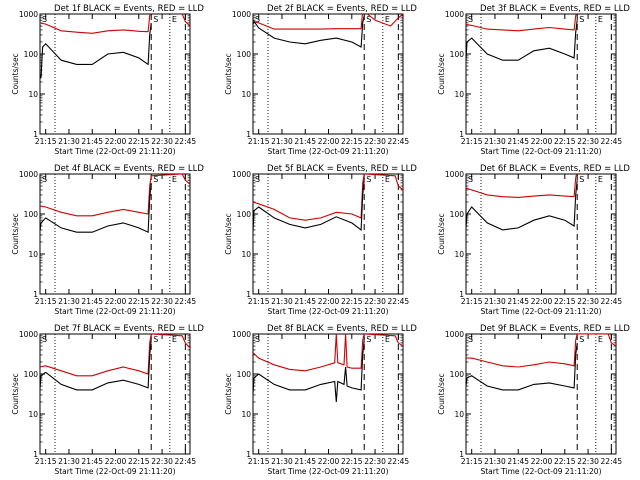 The height and width of the screenshot is (480, 640). I want to click on panel-title: Det 7f BLACK = Events, RED = LLD, so click(129, 329).